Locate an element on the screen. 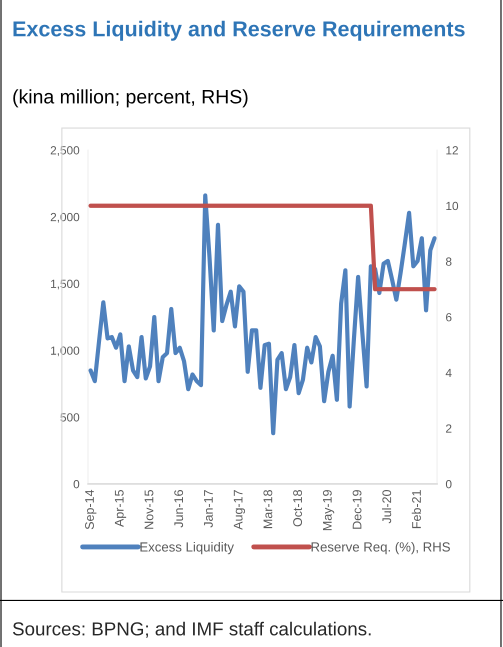 Image resolution: width=503 pixels, height=647 pixels. y2-tick-label: 4 is located at coordinates (449, 372).